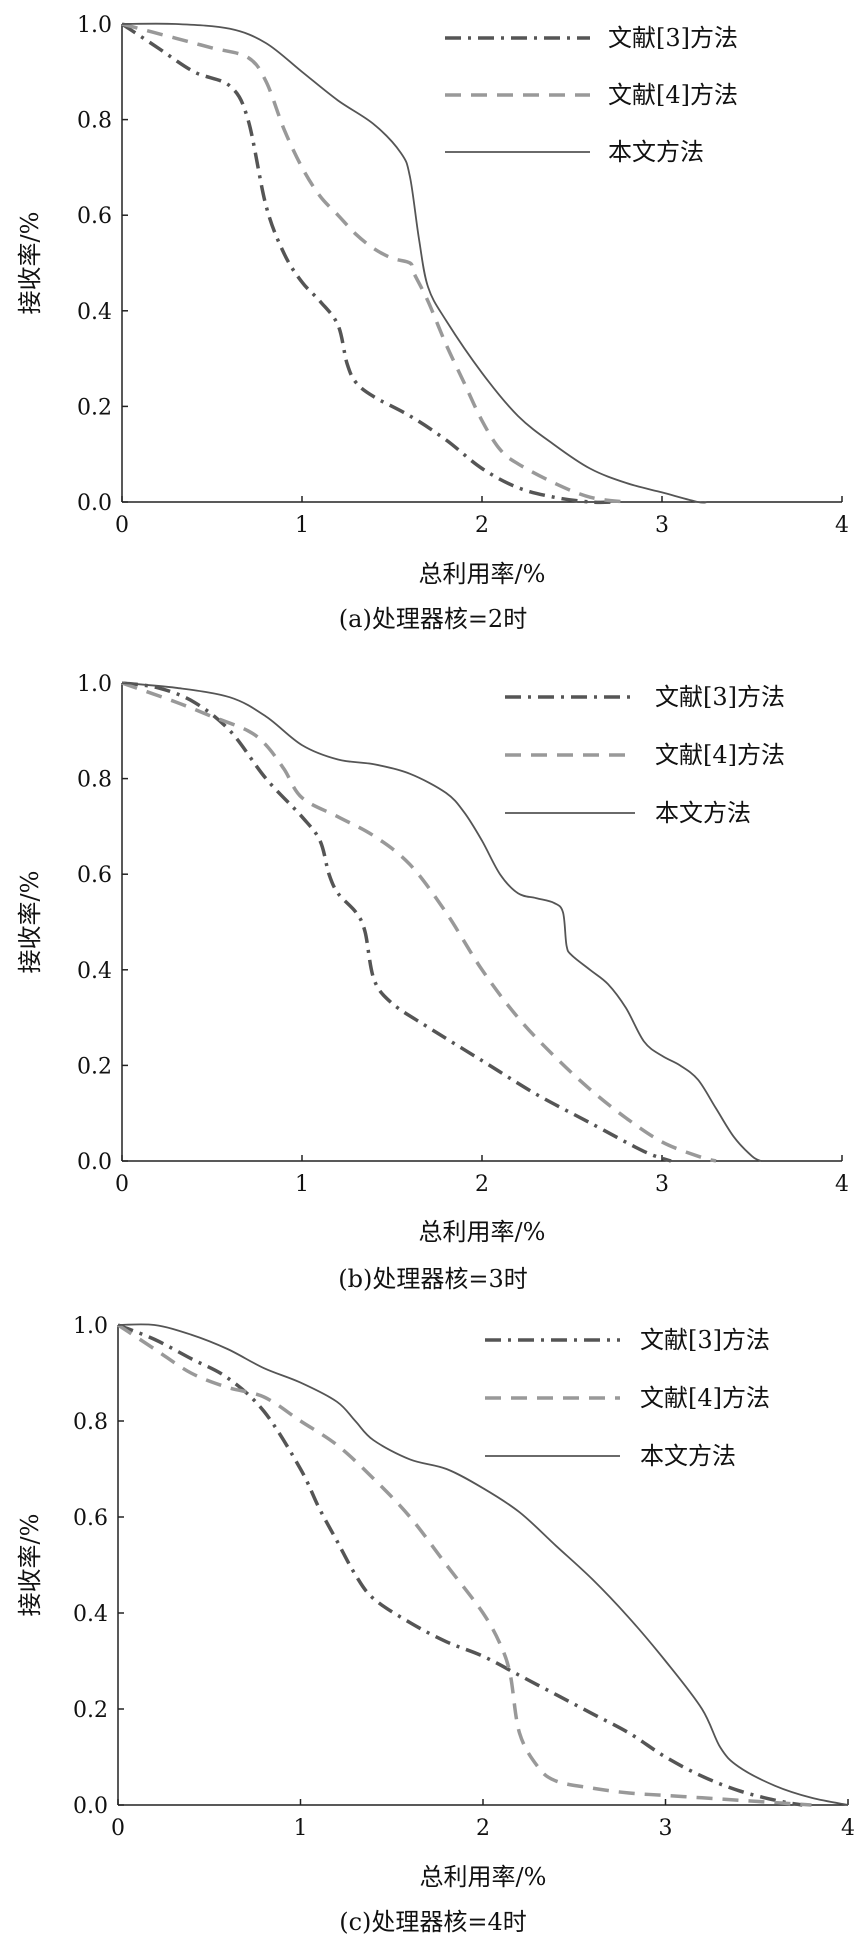 Image resolution: width=866 pixels, height=1951 pixels. What do you see at coordinates (432, 1279) in the screenshot?
I see `panel-caption: (b)处理器核=3时` at bounding box center [432, 1279].